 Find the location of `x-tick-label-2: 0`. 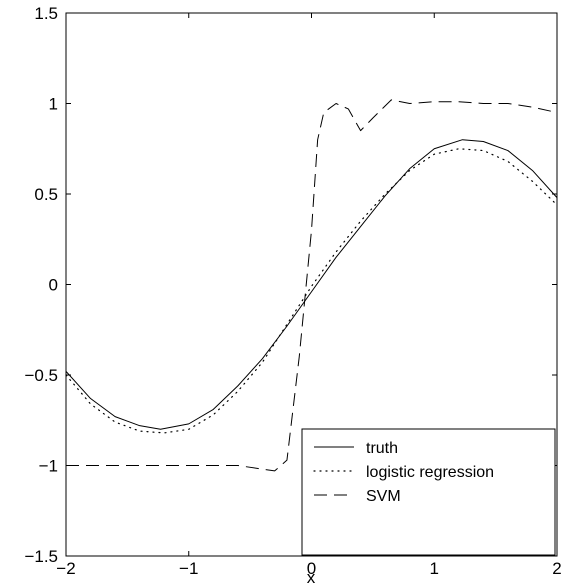

x-tick-label-2: 0 is located at coordinates (311, 568).